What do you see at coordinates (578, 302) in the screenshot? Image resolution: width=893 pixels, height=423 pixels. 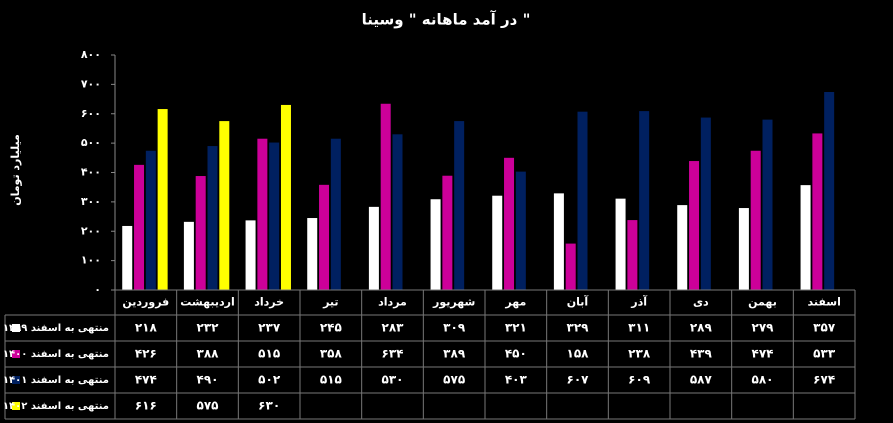 I see `x-tick-label: آبان` at bounding box center [578, 302].